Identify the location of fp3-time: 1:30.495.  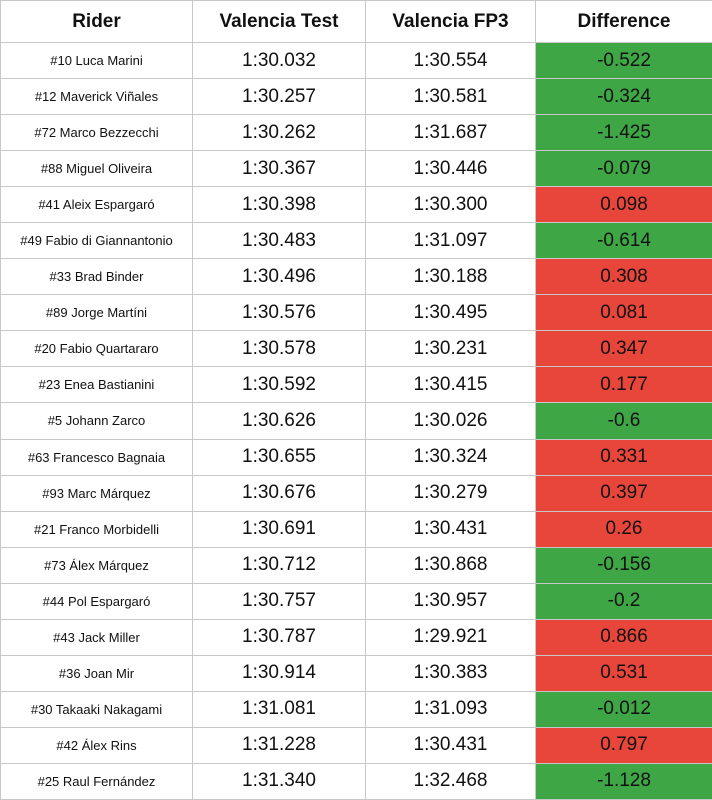
(450, 313).